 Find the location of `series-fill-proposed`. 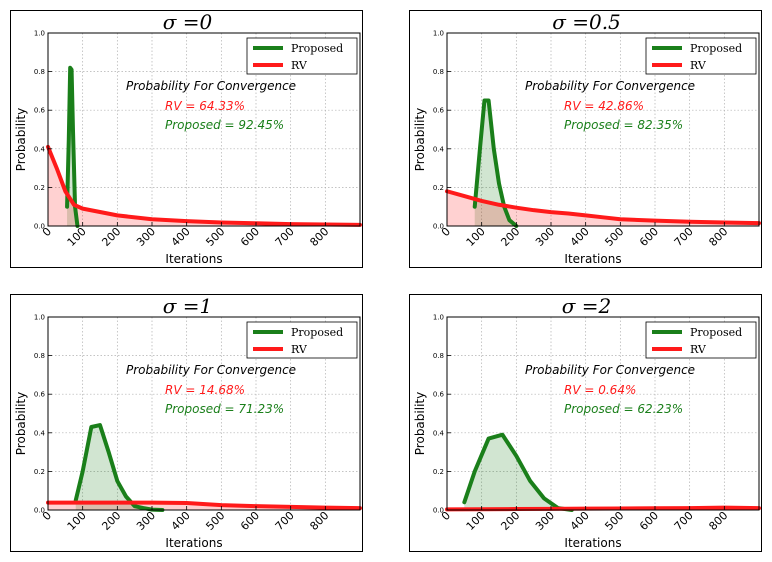

series-fill-proposed is located at coordinates (119, 467).